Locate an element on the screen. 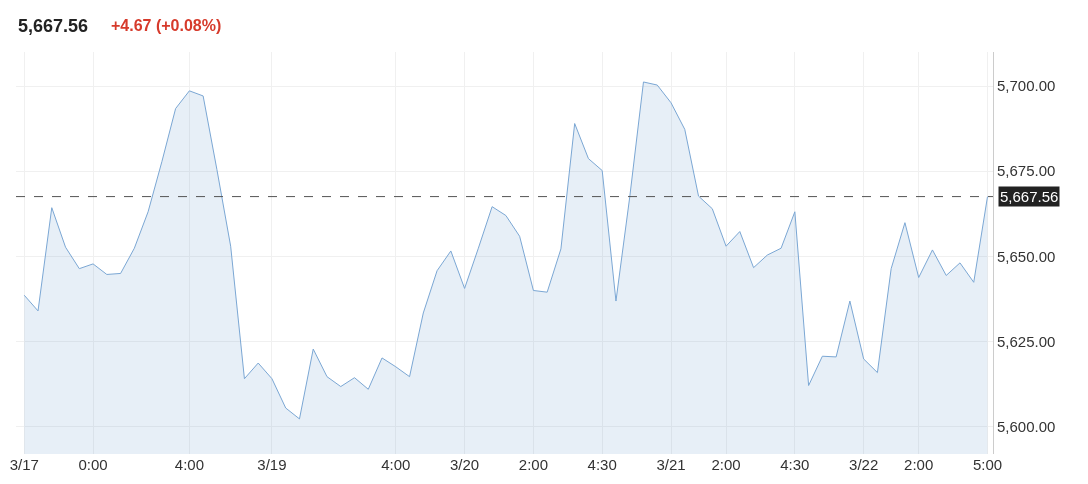 This screenshot has width=1088, height=484. y-tick-label: 5,625.00 is located at coordinates (1026, 341).